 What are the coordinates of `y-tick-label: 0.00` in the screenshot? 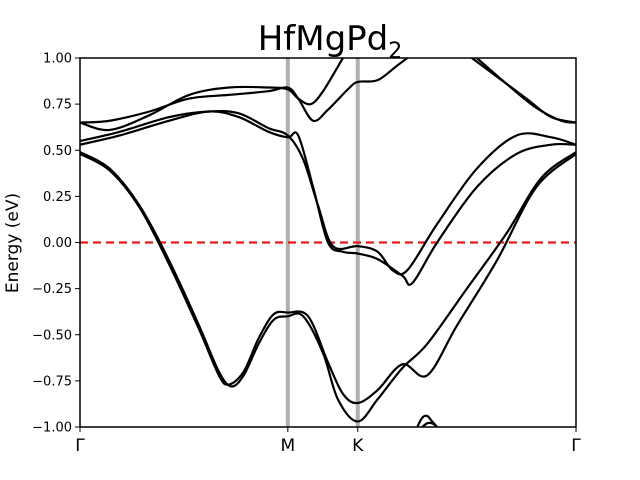 It's located at (57, 243).